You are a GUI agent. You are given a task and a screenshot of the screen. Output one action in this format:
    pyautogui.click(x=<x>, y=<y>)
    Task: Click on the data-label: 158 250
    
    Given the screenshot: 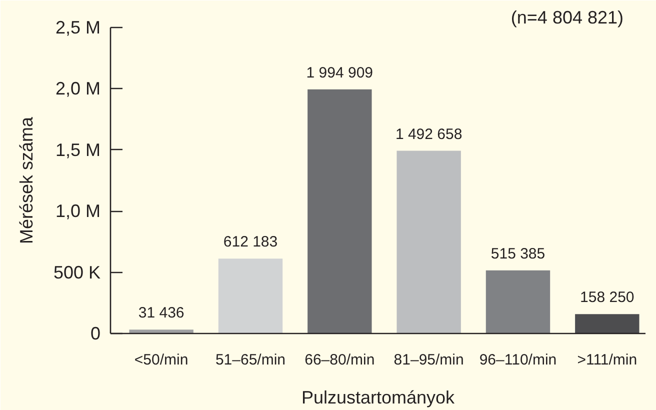 What is the action you would take?
    pyautogui.click(x=607, y=297)
    